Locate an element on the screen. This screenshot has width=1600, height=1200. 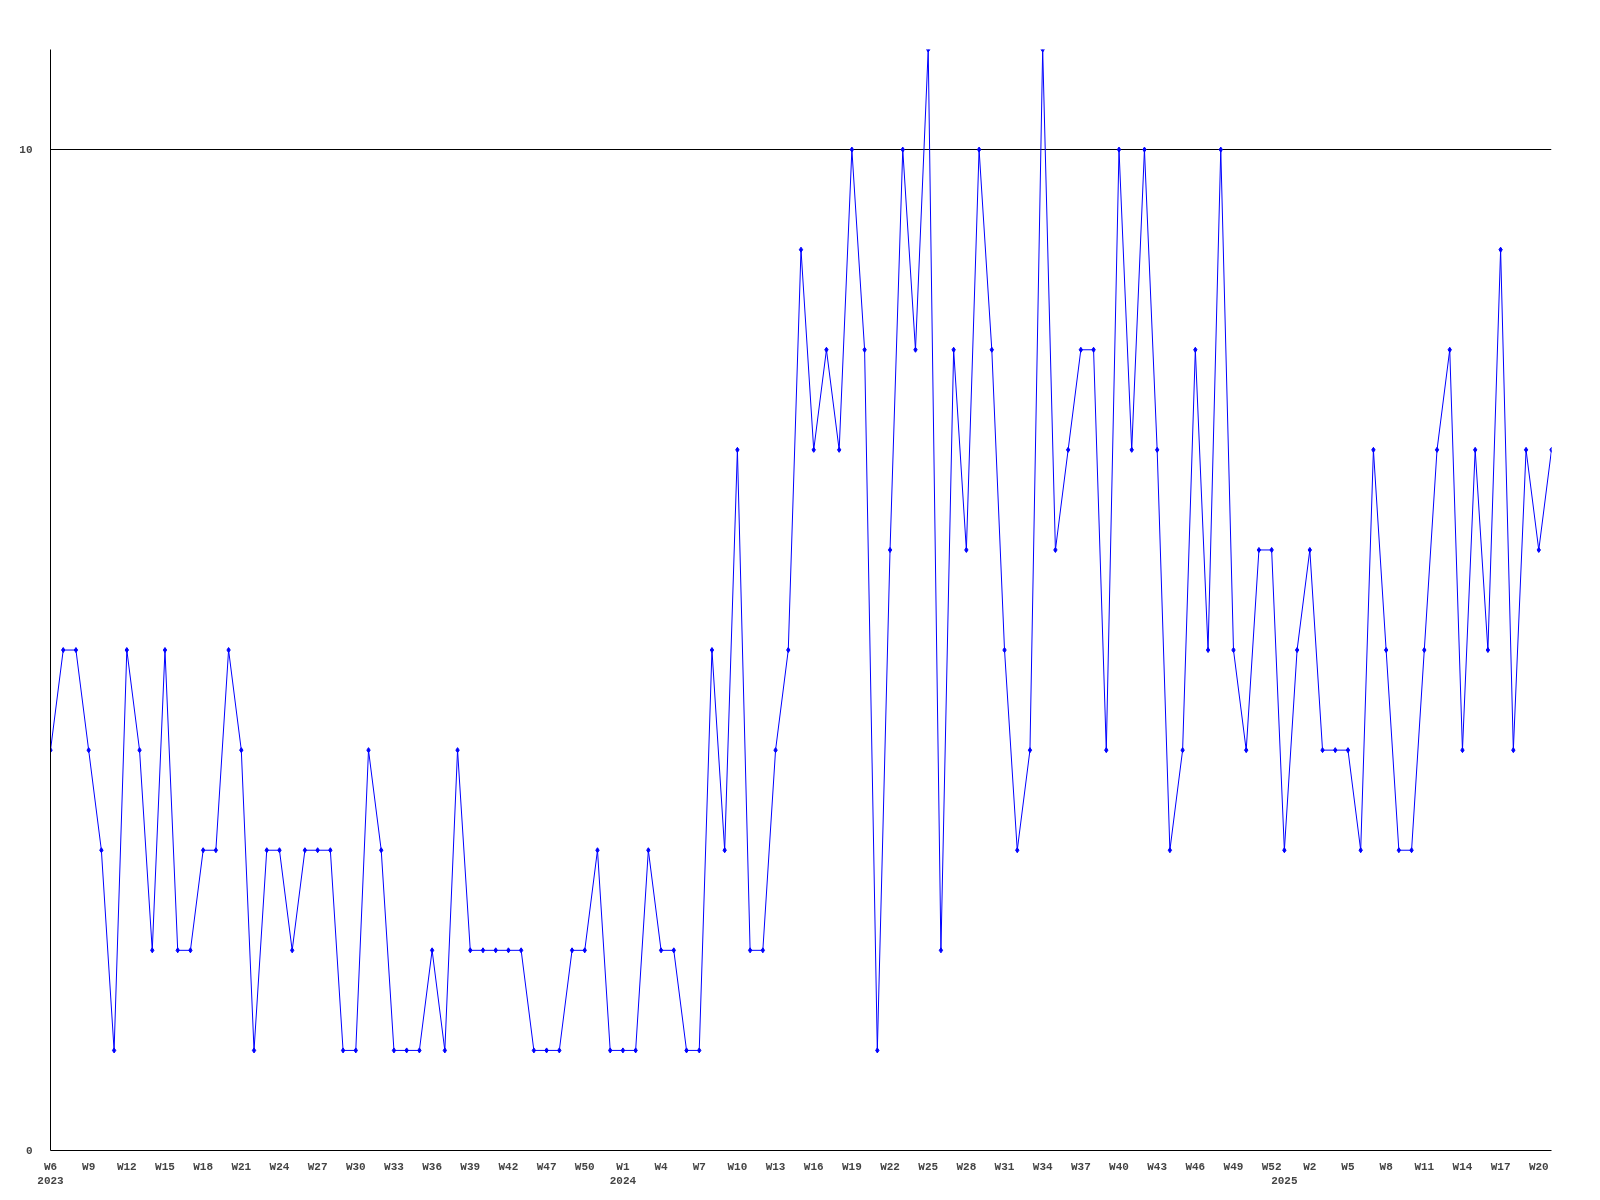
x-tick-label: W24 is located at coordinates (279, 1166).